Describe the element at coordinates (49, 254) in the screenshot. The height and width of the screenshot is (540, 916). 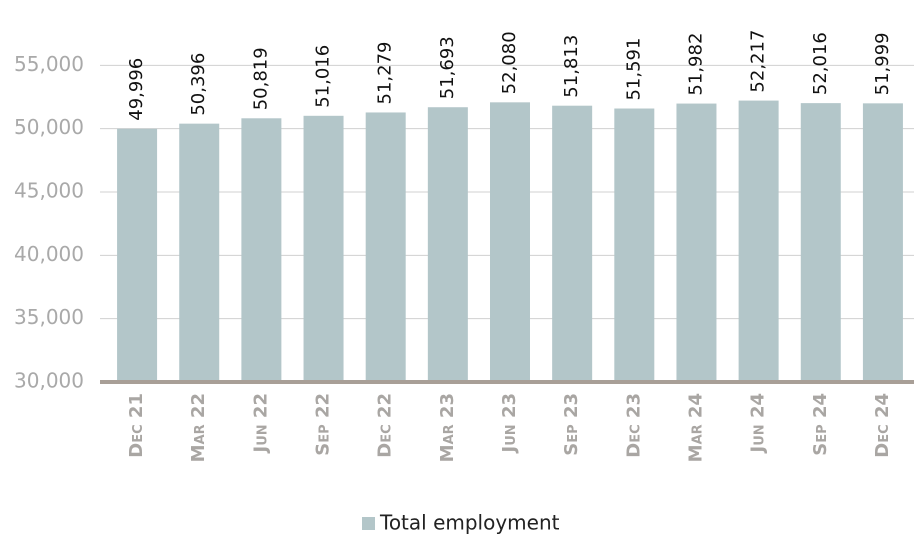
I see `y-tick-label: 40,000` at that location.